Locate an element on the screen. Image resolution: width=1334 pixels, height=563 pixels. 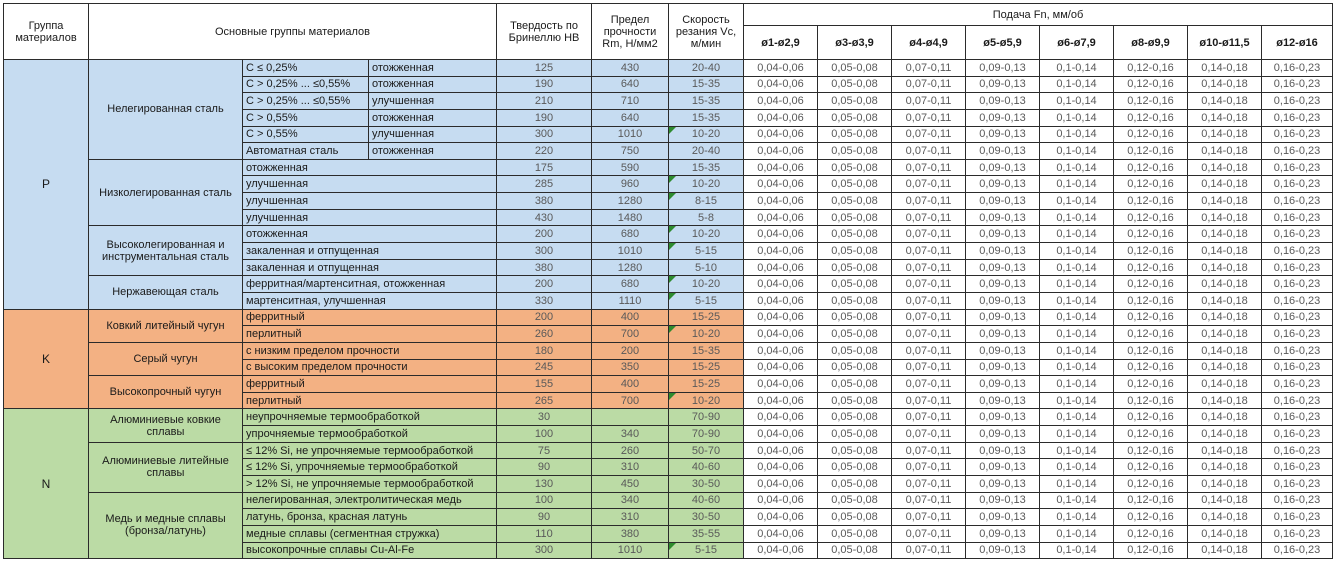
hb-cell: 300 is located at coordinates (544, 550).